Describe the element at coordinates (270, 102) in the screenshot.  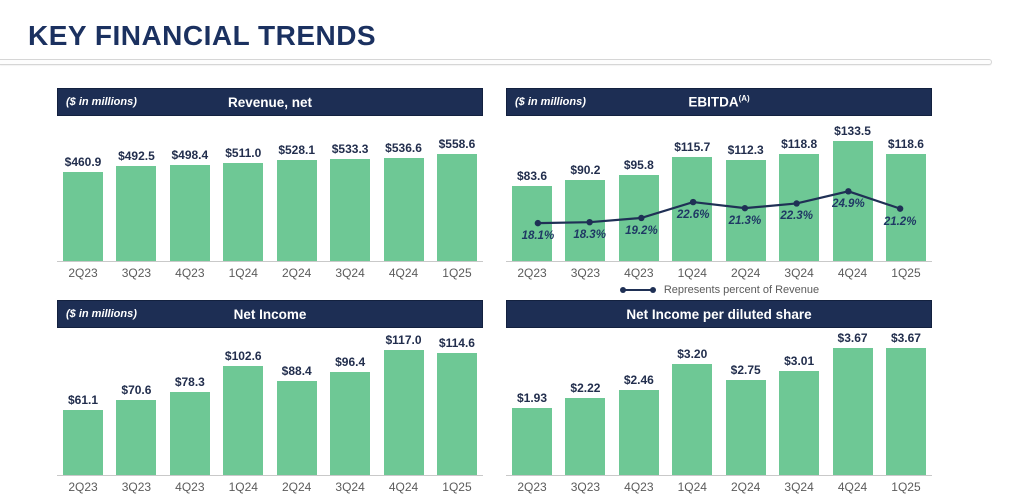
I see `chart-title-text: Revenue, net` at that location.